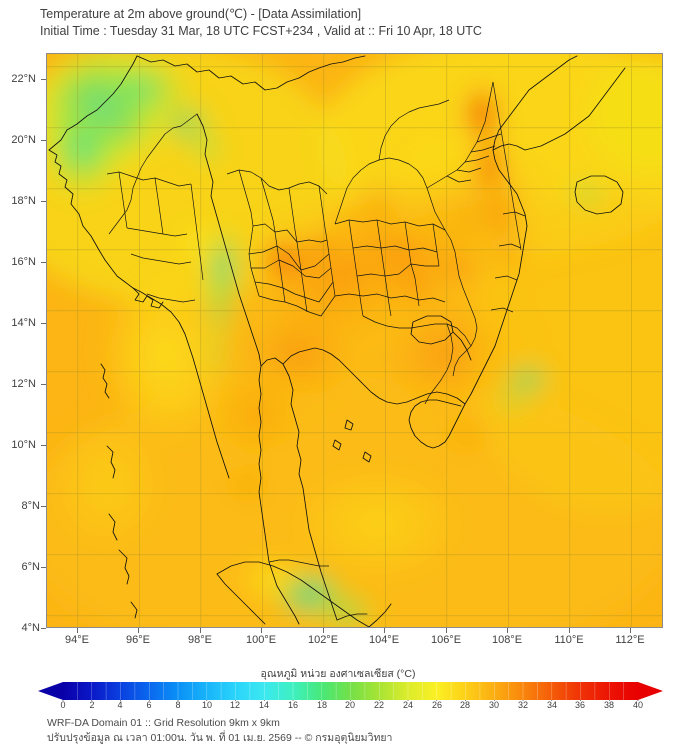 This screenshot has width=676, height=756. I want to click on y-tick-label: 18°N, so click(23, 201).